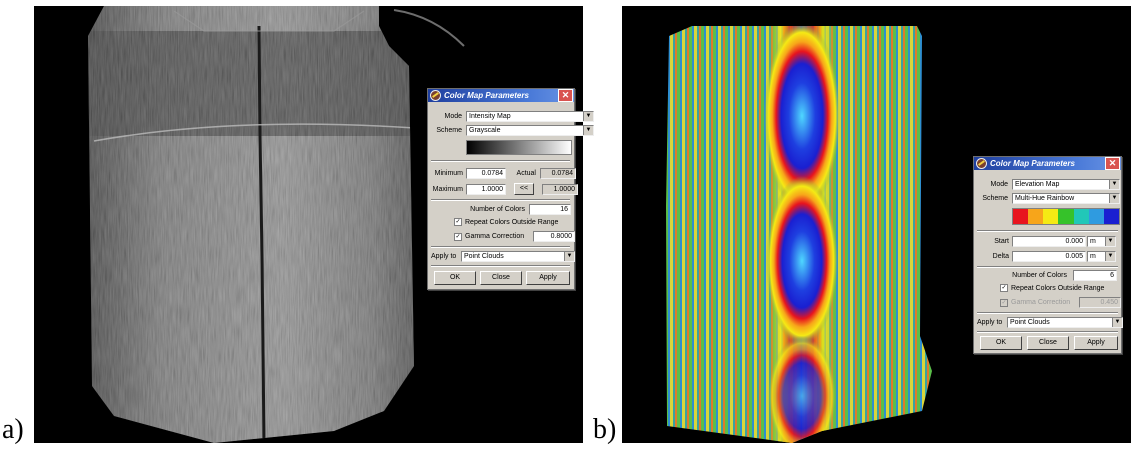  Describe the element at coordinates (1045, 198) in the screenshot. I see `scheme-value: Multi-Hue Rainbow` at that location.